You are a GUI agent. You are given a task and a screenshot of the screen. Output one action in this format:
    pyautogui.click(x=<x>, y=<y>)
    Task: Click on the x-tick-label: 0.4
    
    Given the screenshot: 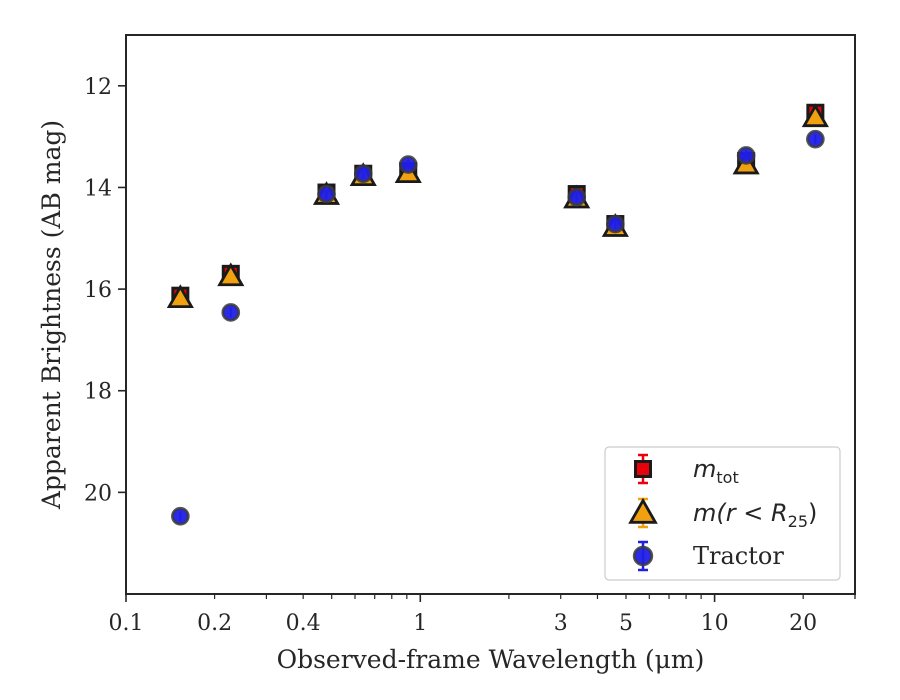 What is the action you would take?
    pyautogui.click(x=303, y=623)
    